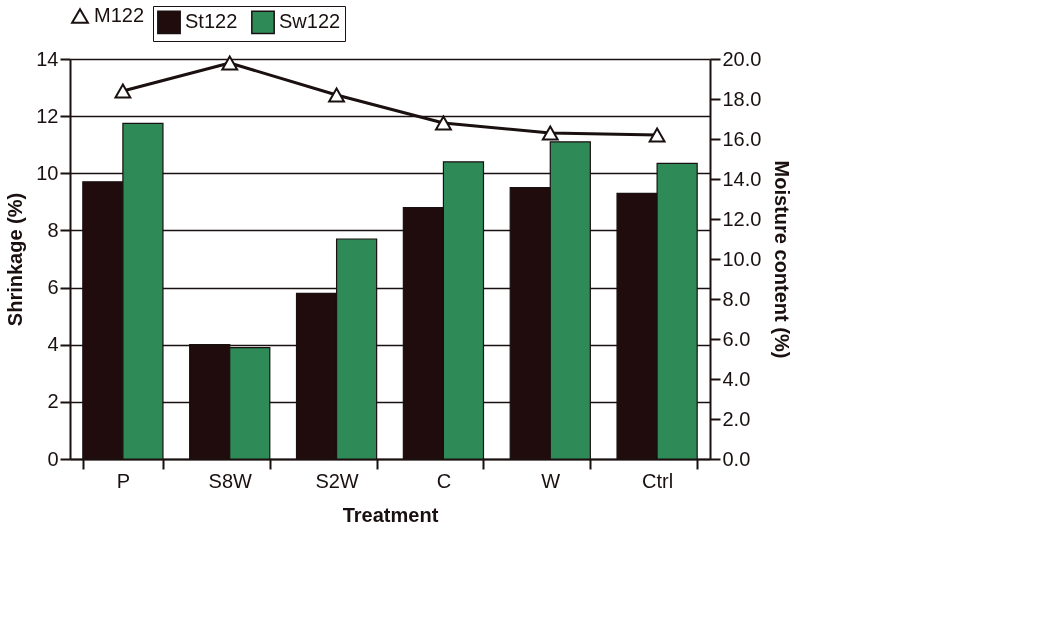  What do you see at coordinates (119, 15) in the screenshot?
I see `legend-label: M122` at bounding box center [119, 15].